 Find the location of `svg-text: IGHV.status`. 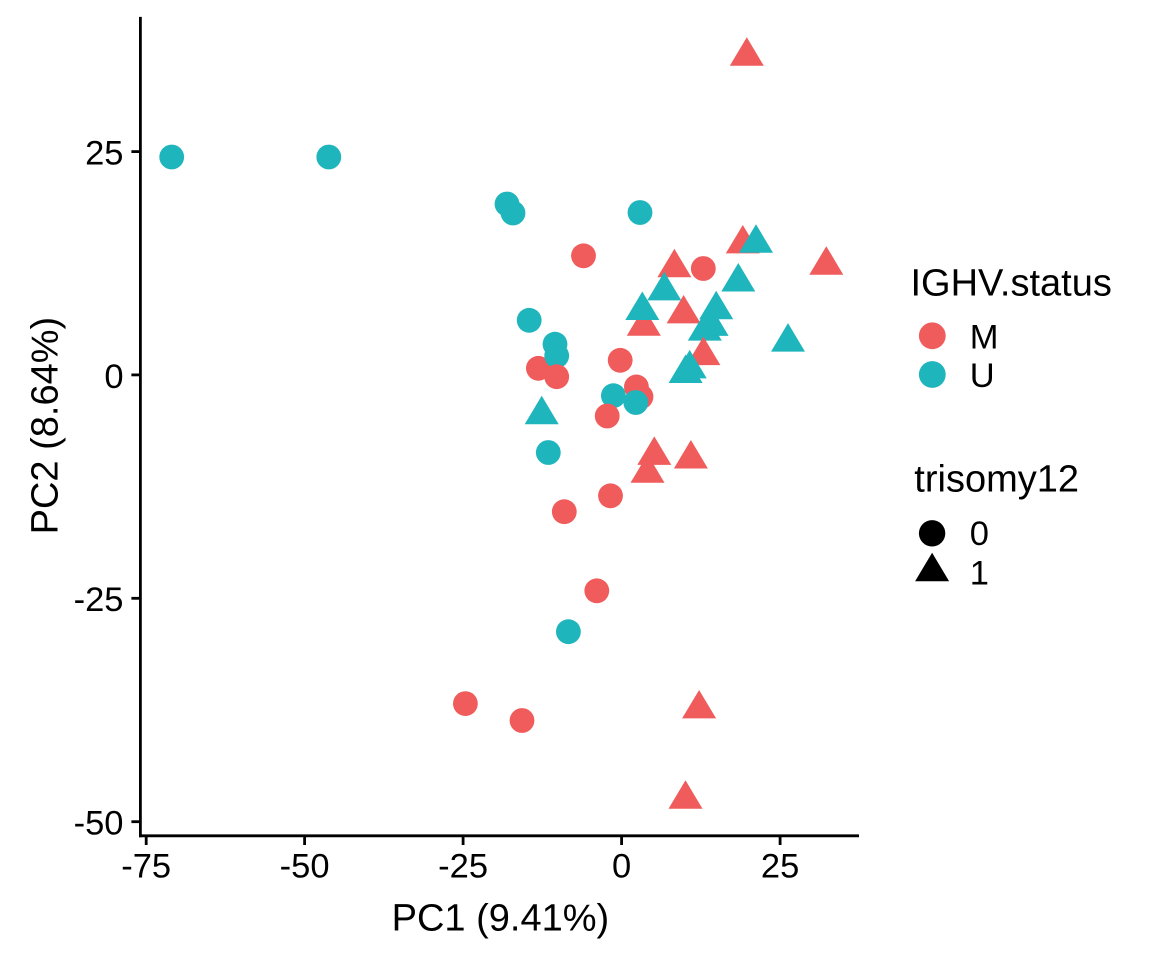

svg-text: IGHV.status is located at coordinates (1011, 283).